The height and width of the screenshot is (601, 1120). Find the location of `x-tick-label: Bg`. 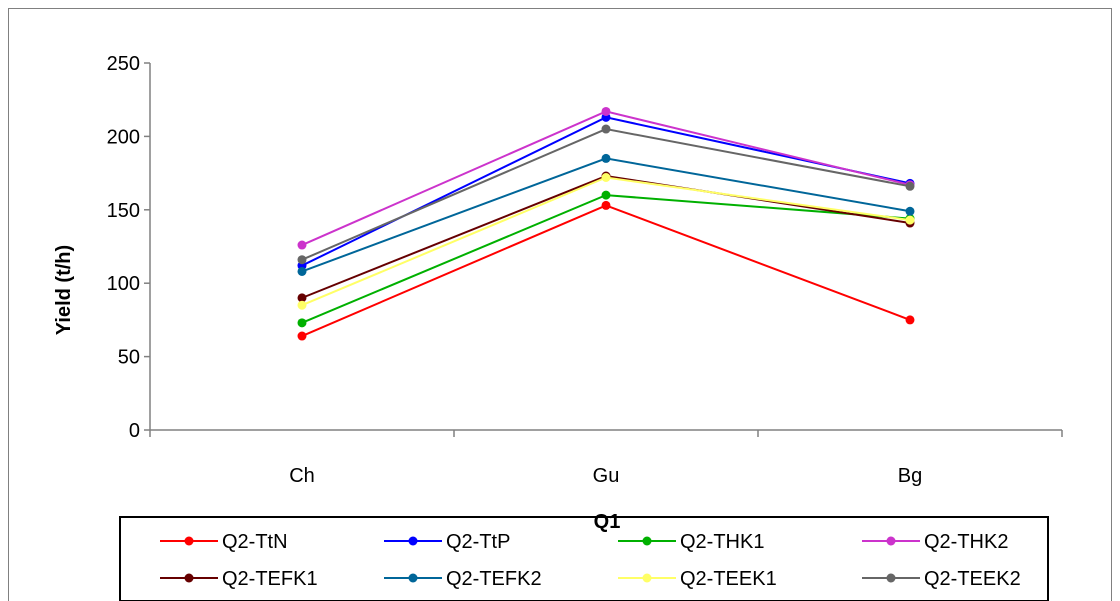

x-tick-label: Bg is located at coordinates (910, 476).